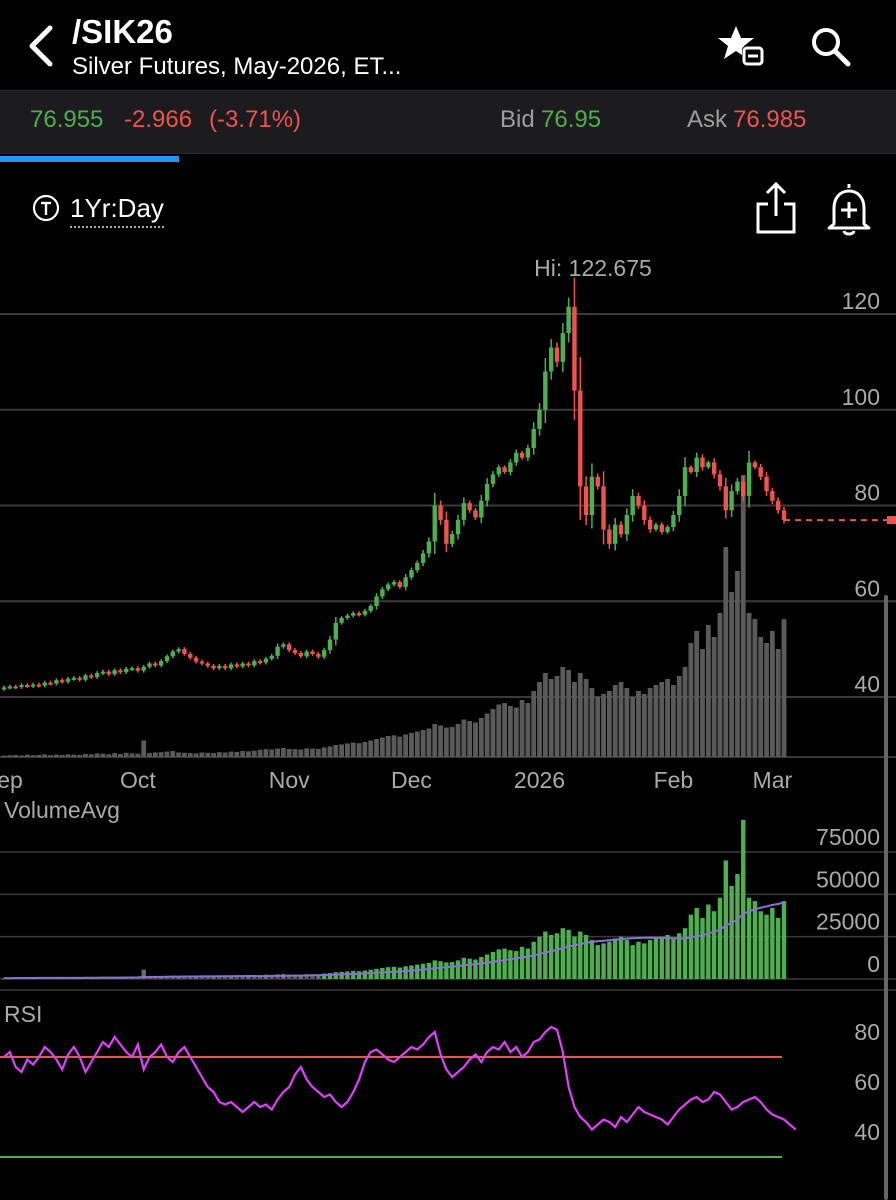 This screenshot has width=896, height=1200. What do you see at coordinates (255, 119) in the screenshot?
I see `price-change-percent: (-3.71%)` at bounding box center [255, 119].